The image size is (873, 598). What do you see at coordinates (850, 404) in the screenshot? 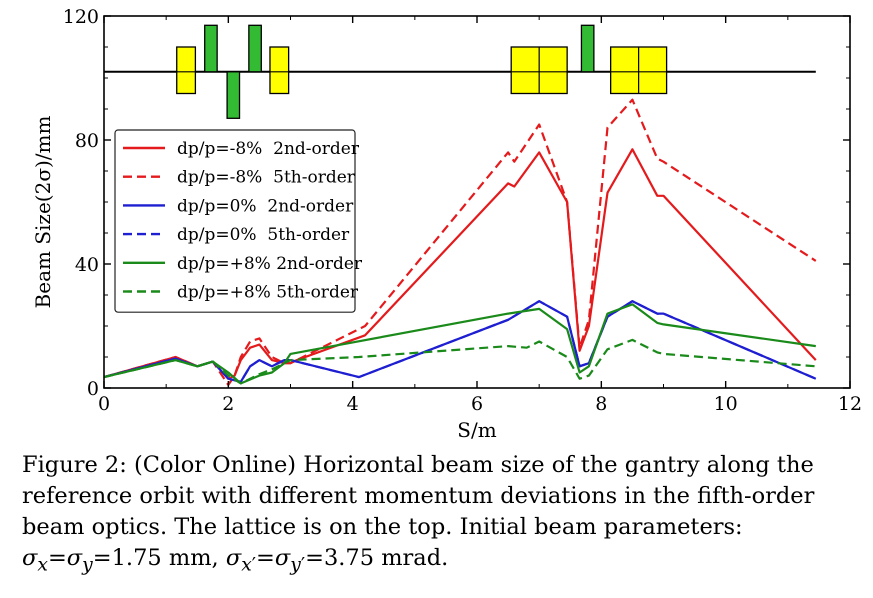
I see `x-tick-label-6: 12` at bounding box center [850, 404].